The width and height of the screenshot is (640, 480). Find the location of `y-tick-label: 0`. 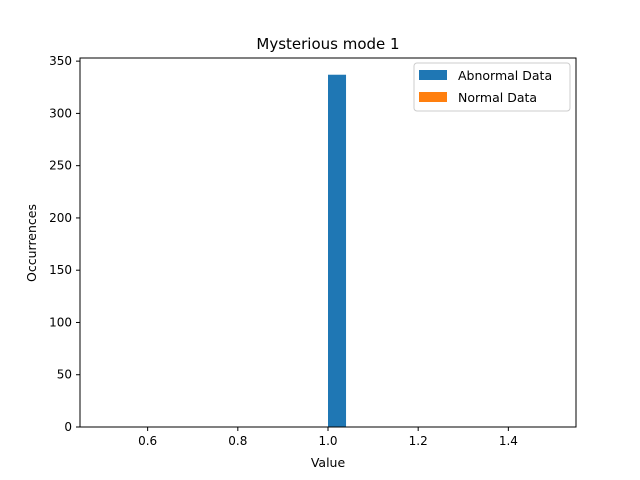

y-tick-label: 0 is located at coordinates (68, 427).